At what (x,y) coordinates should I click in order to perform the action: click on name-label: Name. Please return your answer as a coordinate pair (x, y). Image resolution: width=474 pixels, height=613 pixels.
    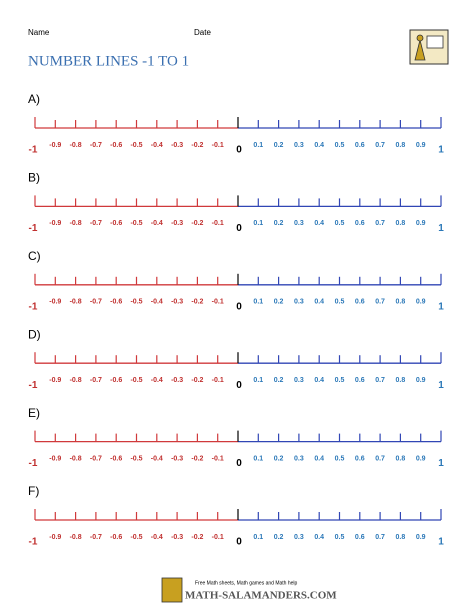
    Looking at the image, I should click on (39, 32).